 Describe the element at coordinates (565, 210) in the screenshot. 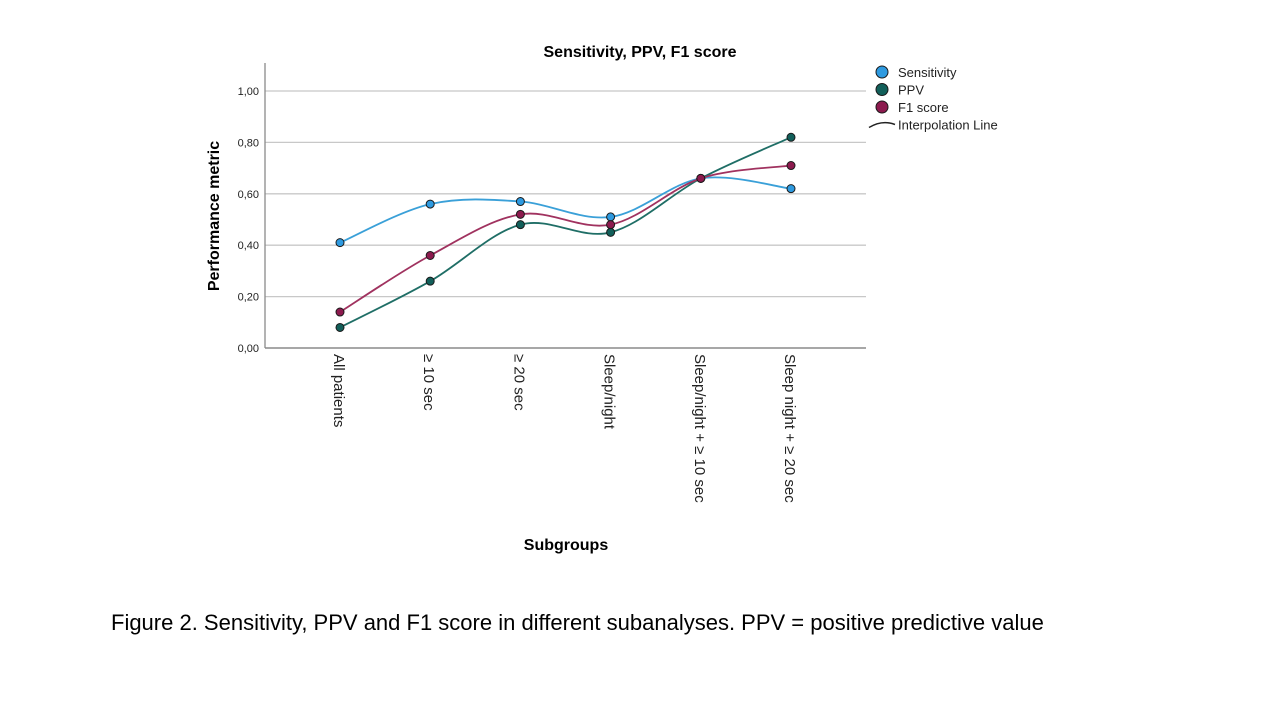

I see `sensitivity-line` at that location.